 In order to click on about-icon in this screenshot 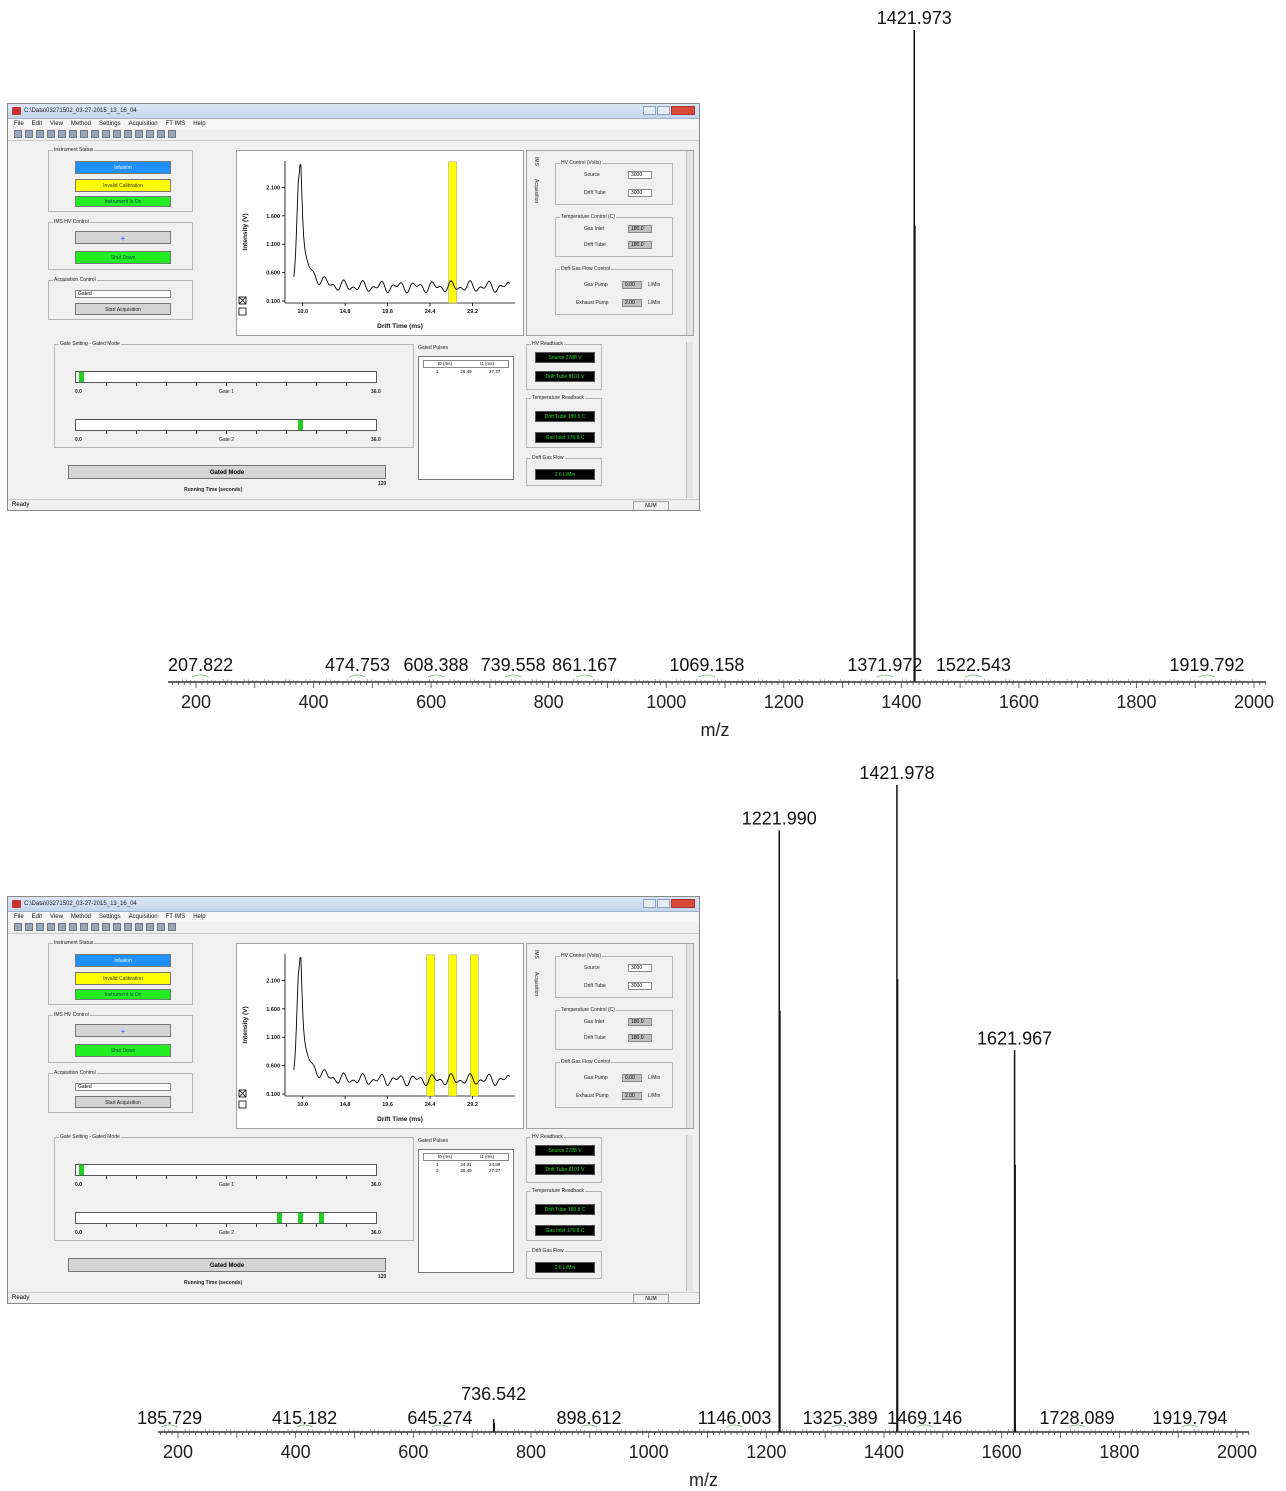, I will do `click(172, 927)`.